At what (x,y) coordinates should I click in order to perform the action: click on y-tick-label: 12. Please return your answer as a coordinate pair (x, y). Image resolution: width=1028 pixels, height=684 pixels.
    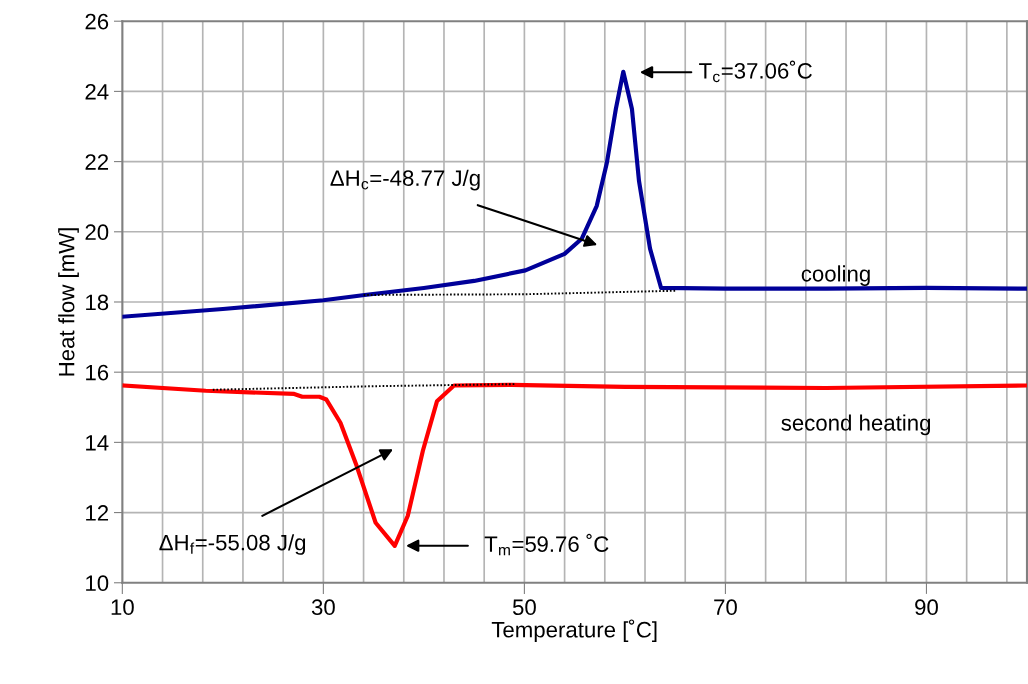
    Looking at the image, I should click on (97, 513).